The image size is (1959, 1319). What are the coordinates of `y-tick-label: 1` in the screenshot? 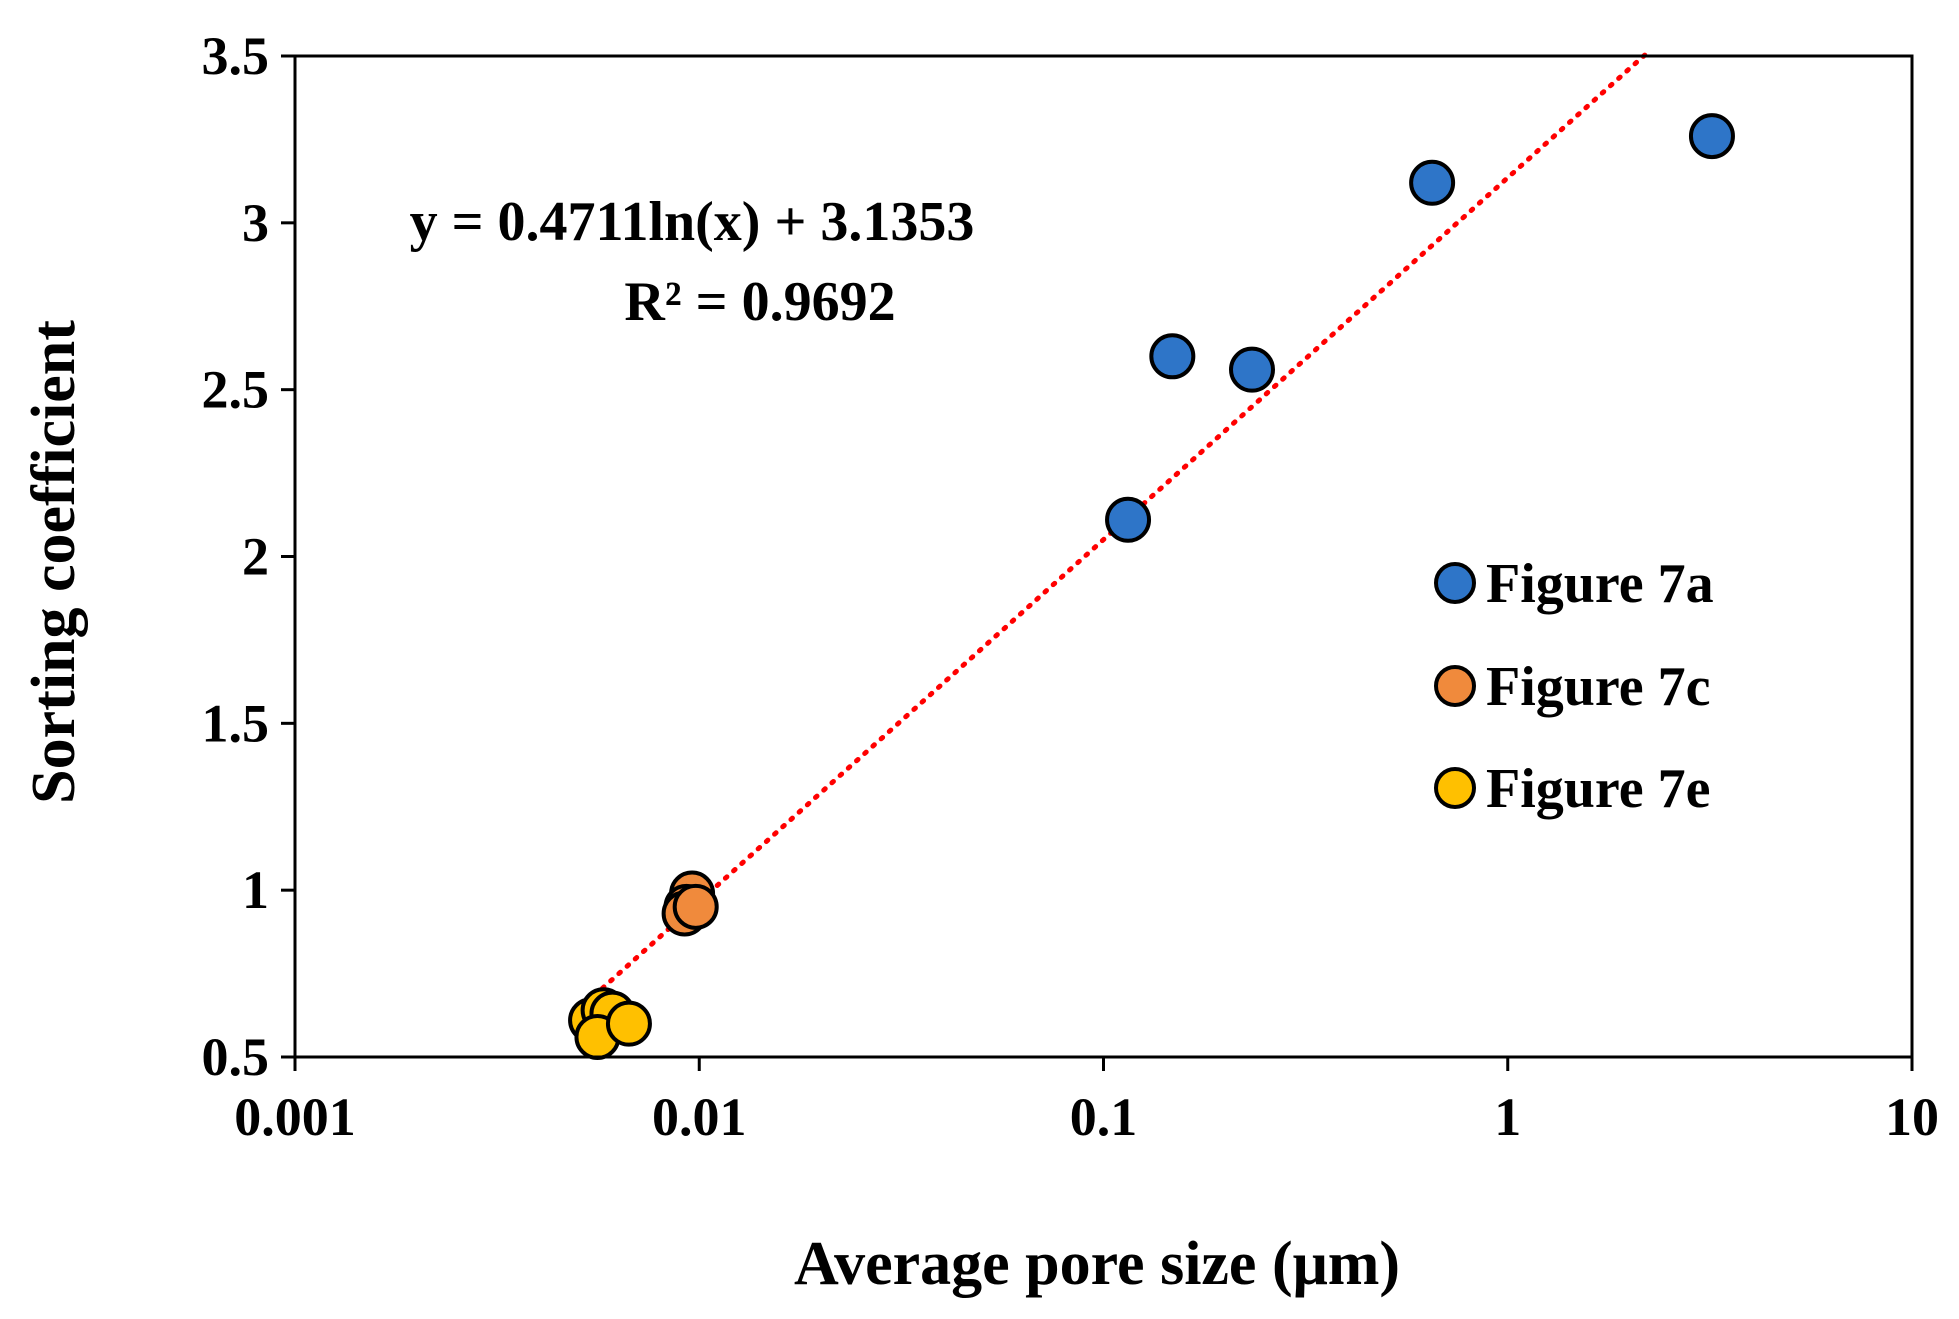 It's located at (255, 890).